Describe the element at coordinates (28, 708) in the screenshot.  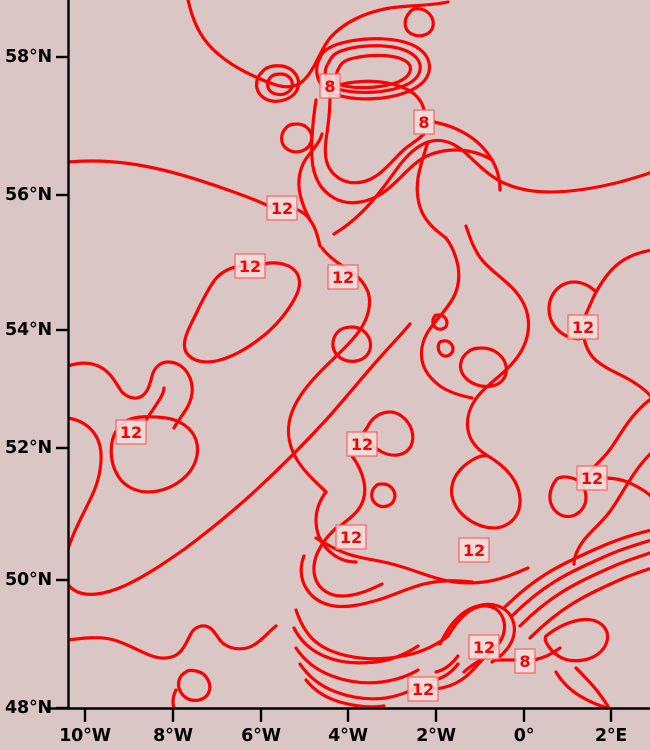
I see `y-axis-tick-label: 48°N` at that location.